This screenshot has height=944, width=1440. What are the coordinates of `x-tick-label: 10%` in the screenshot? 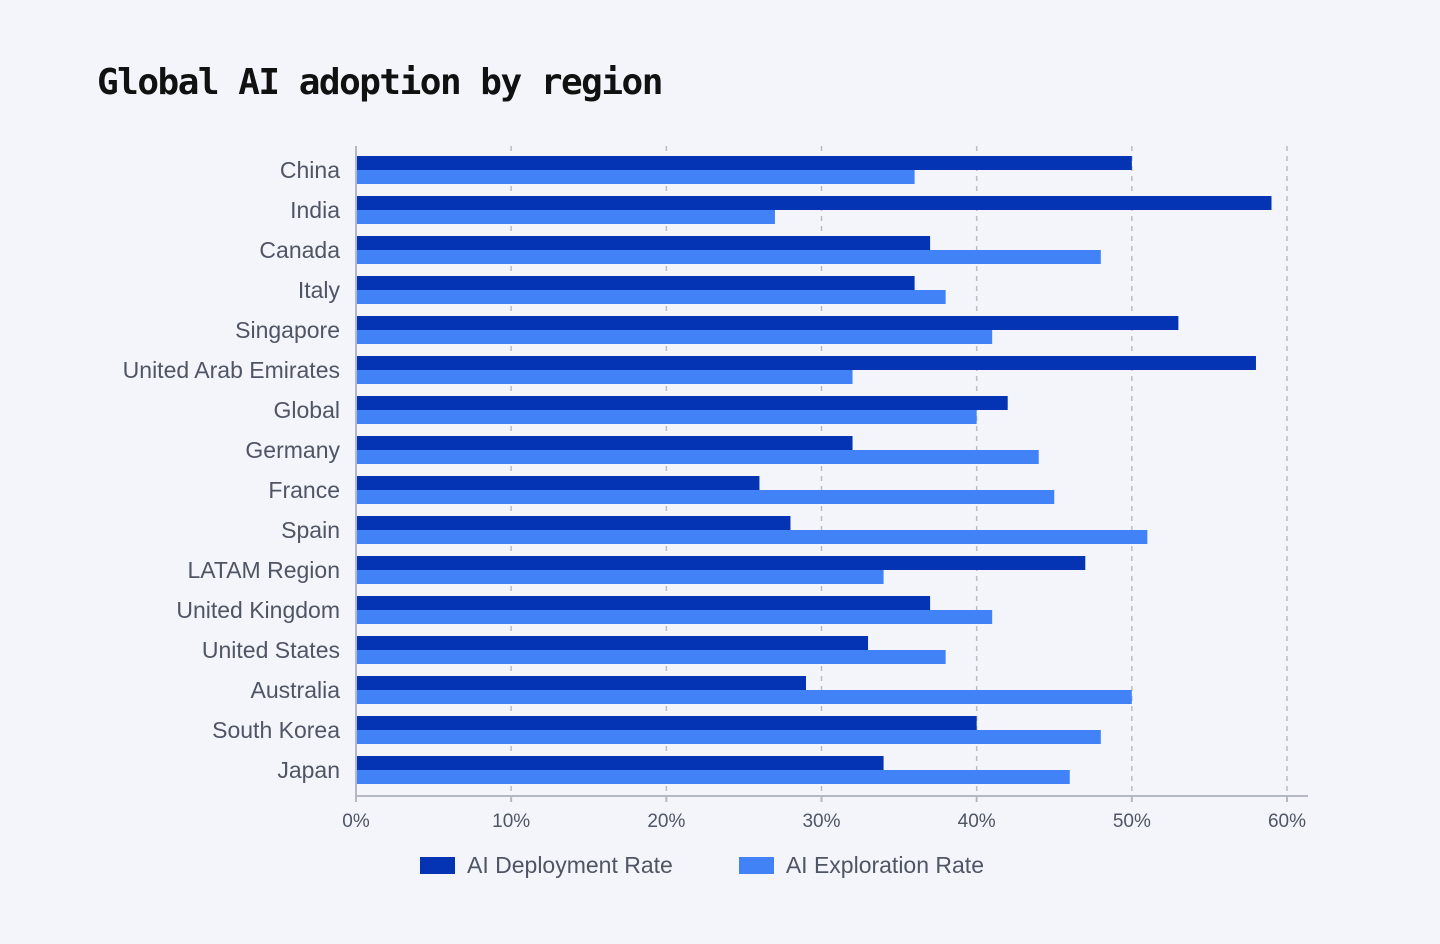 It's located at (511, 821).